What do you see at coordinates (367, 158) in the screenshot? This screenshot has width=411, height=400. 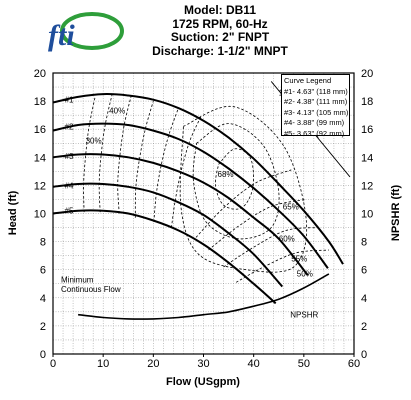 I see `y2-tick-label: 14` at bounding box center [367, 158].